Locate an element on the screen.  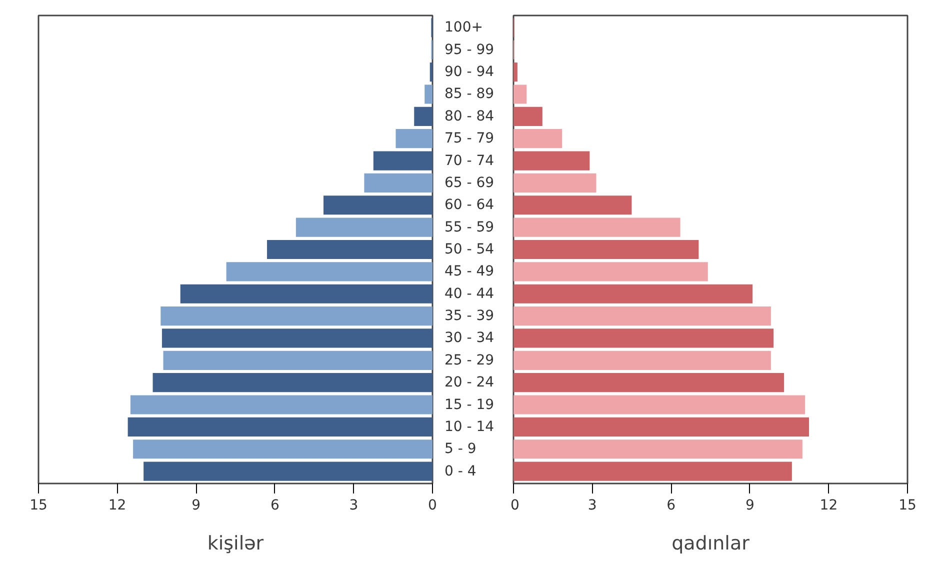
y-tick-label: 60 - 64 is located at coordinates (469, 205).